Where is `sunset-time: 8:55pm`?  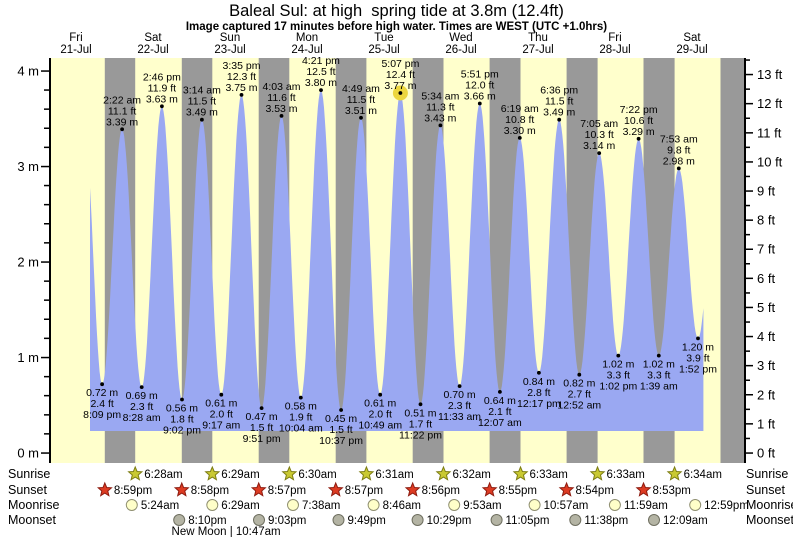
sunset-time: 8:55pm is located at coordinates (518, 491).